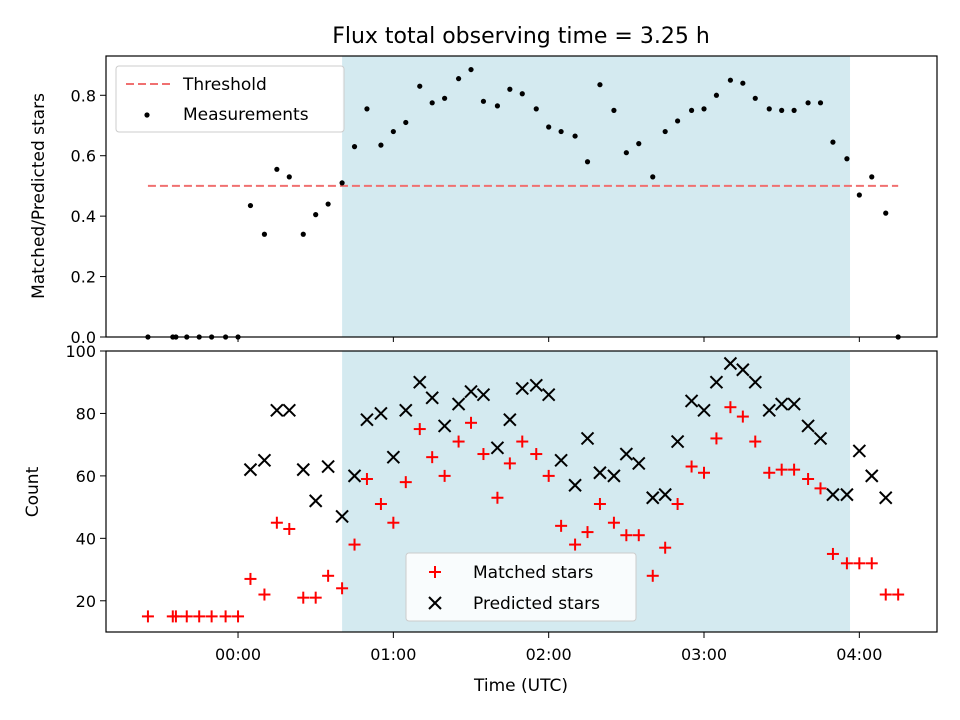 The height and width of the screenshot is (720, 960). Describe the element at coordinates (435, 572) in the screenshot. I see `matched-stars-legend-swatch` at that location.